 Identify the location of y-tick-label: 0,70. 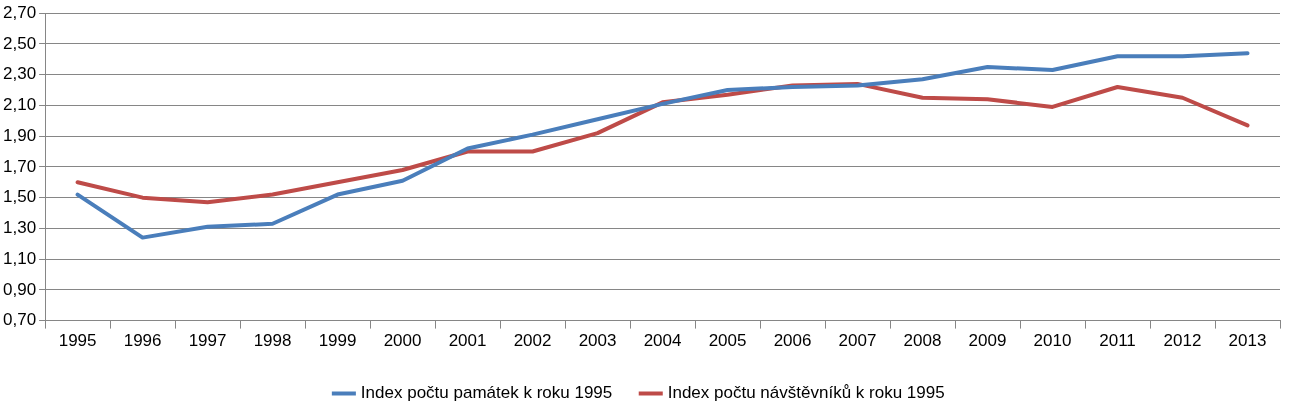
(19, 320).